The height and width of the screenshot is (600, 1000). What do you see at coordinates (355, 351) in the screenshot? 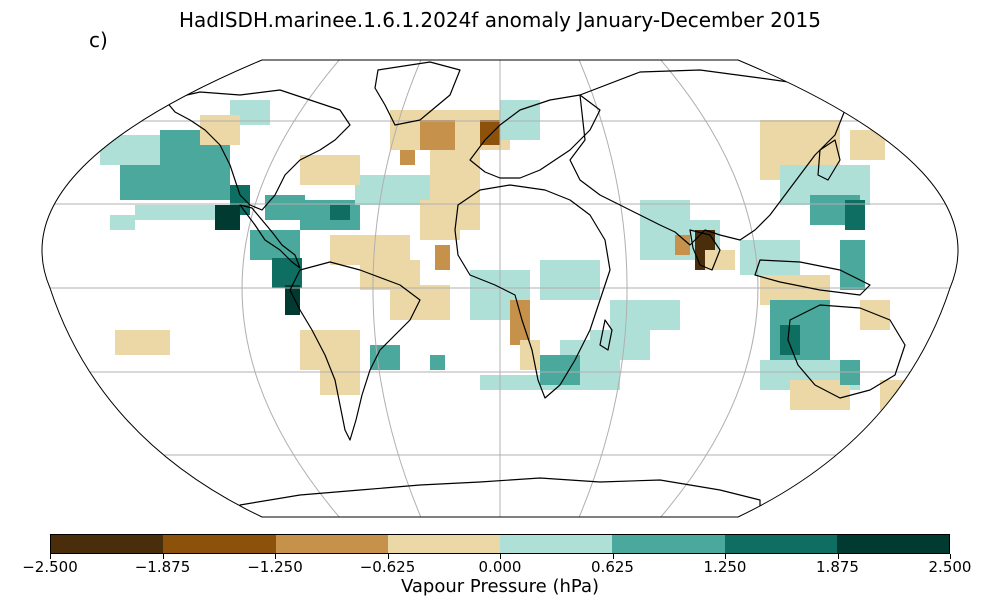
I see `coastline-south-america` at bounding box center [355, 351].